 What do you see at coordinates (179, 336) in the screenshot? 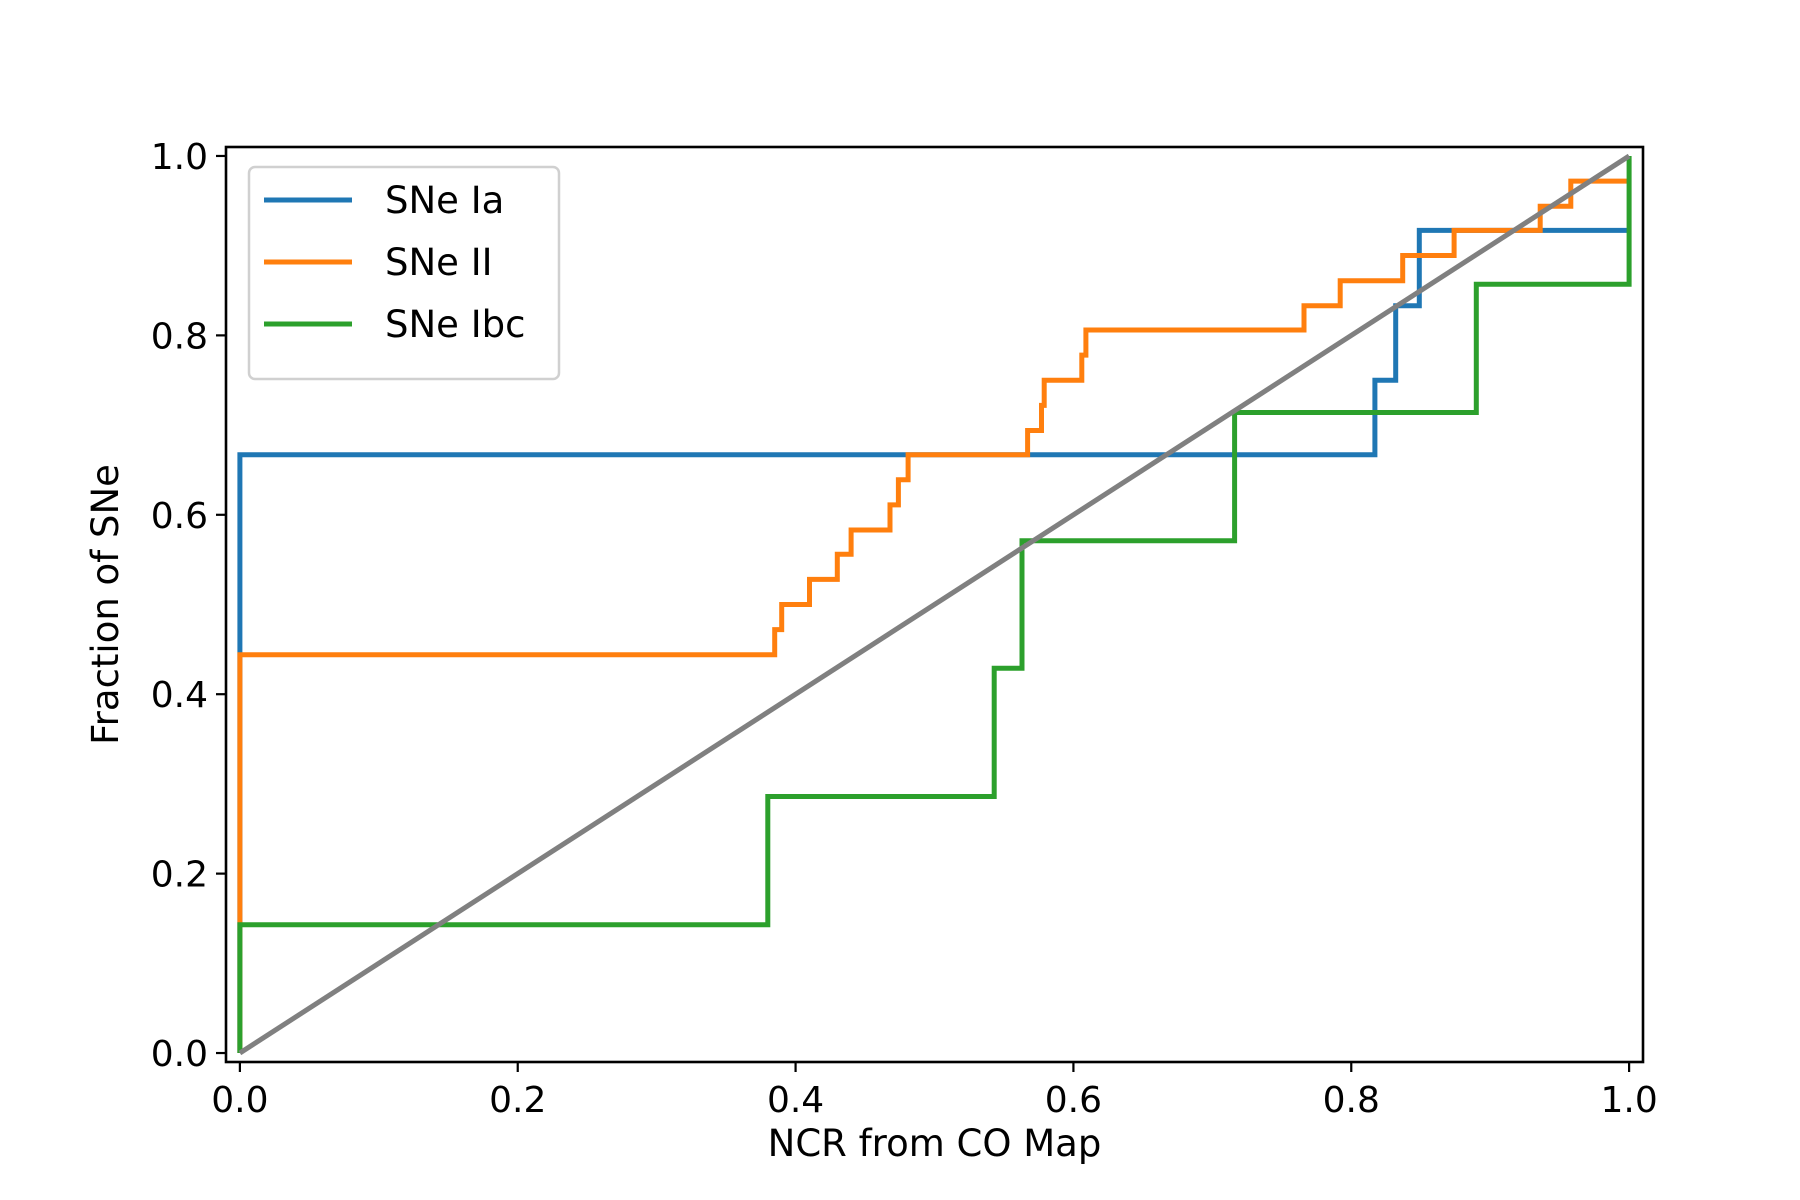
I see `y-tick-label: 0.8` at bounding box center [179, 336].